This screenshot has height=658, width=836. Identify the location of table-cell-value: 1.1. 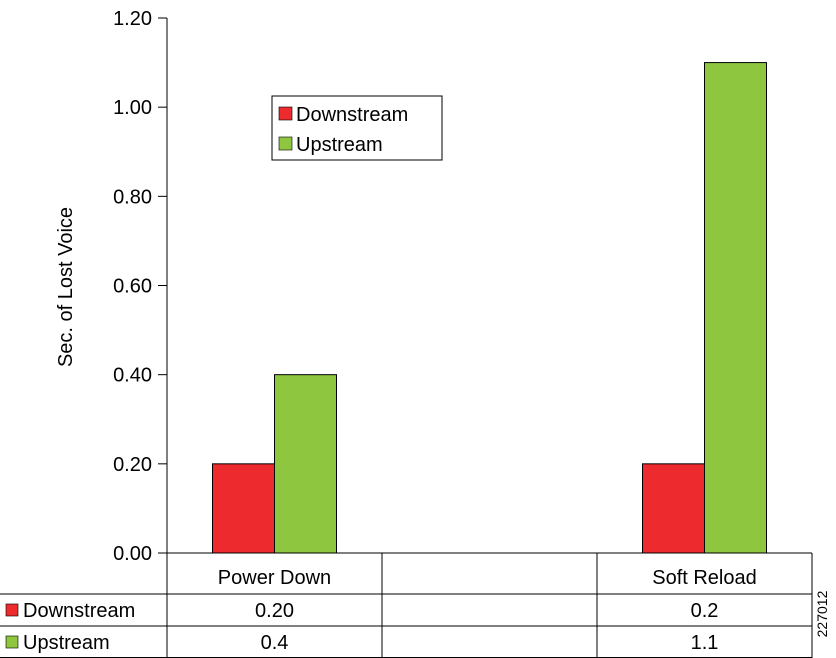
(705, 643).